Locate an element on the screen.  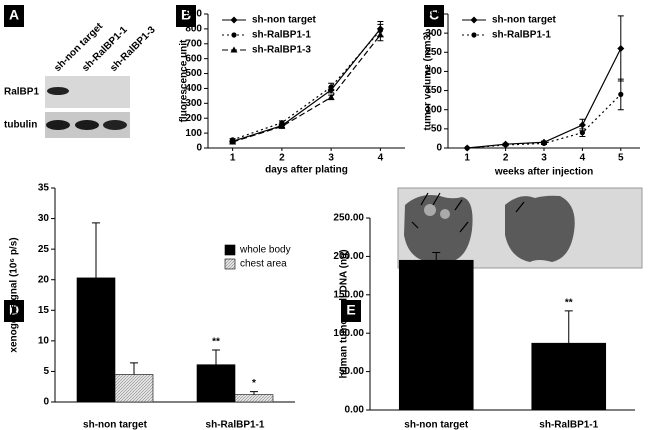
y-tick-label: 25 is located at coordinates (44, 249).